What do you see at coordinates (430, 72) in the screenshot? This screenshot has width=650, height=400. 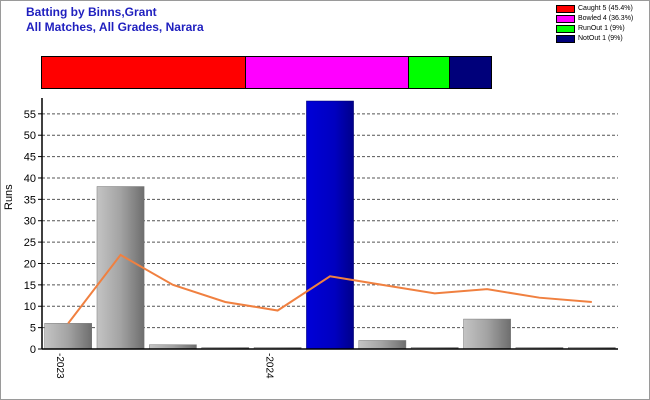 I see `dismissal-segment-runout` at bounding box center [430, 72].